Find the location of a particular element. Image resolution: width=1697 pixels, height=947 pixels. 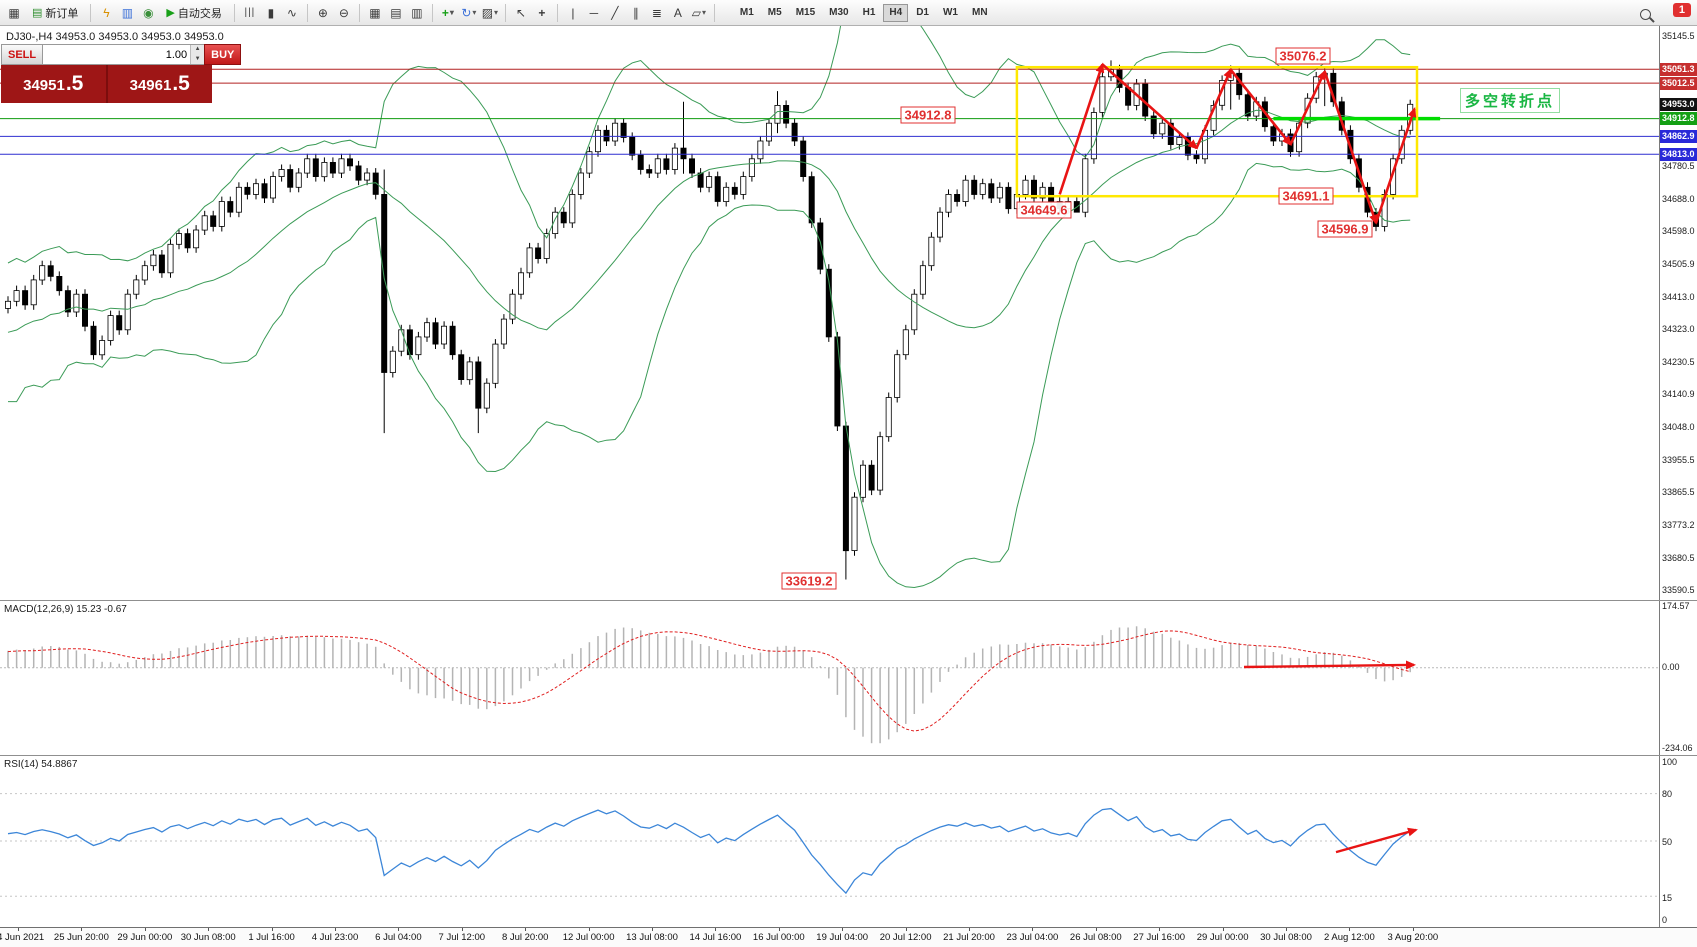

search-button is located at coordinates (1645, 16).